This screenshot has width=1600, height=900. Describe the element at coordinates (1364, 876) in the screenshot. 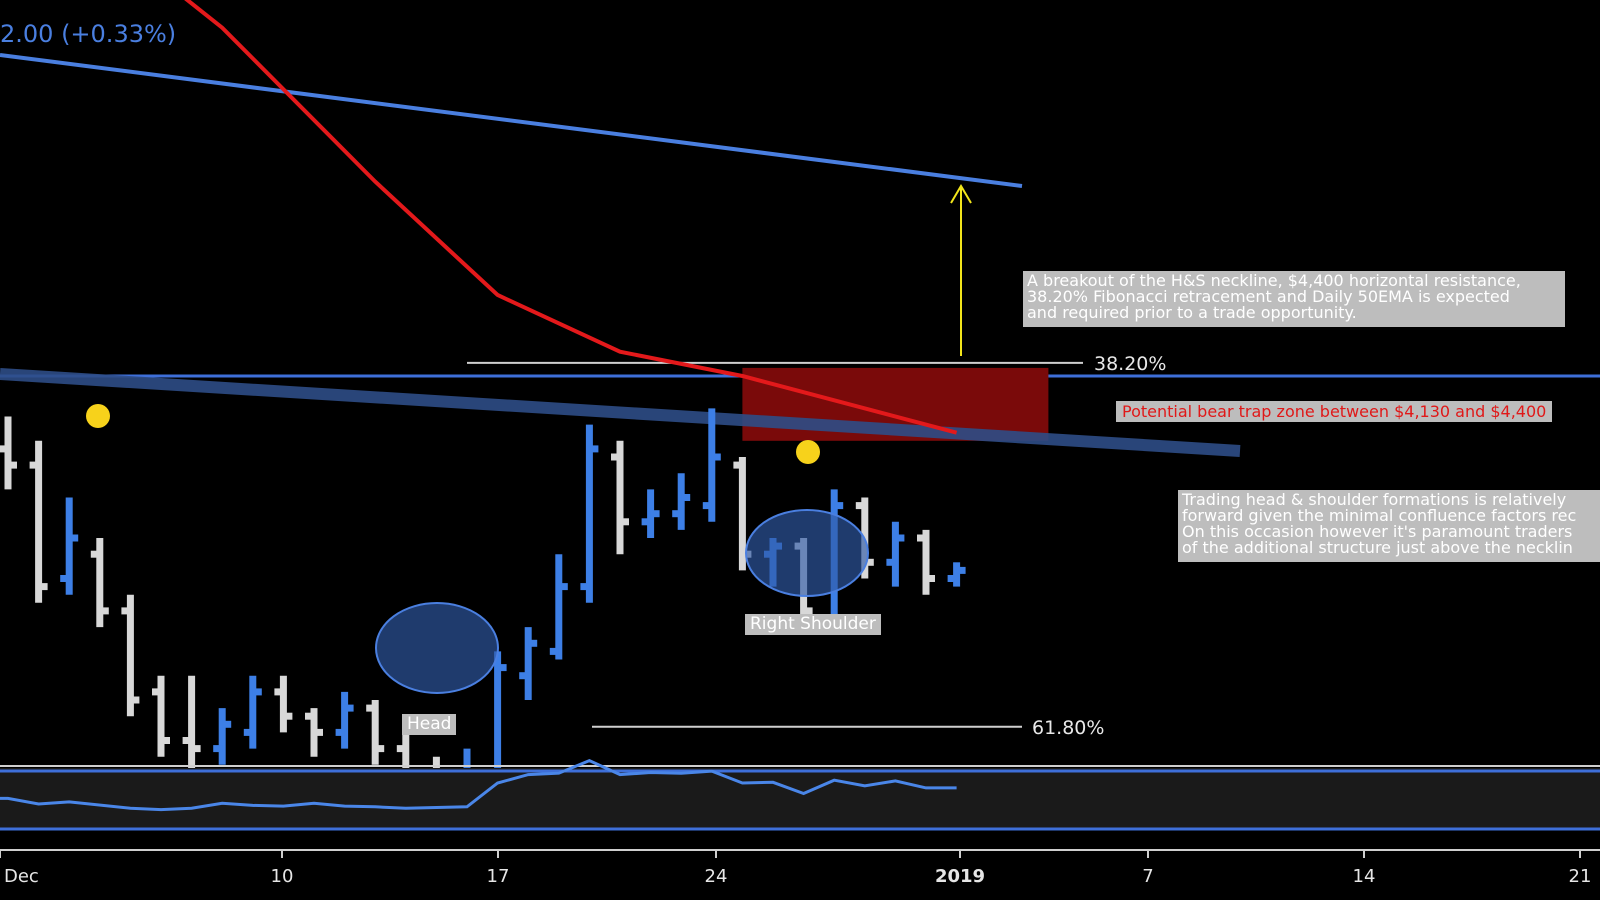

I see `x-tick-label-6: 14` at that location.